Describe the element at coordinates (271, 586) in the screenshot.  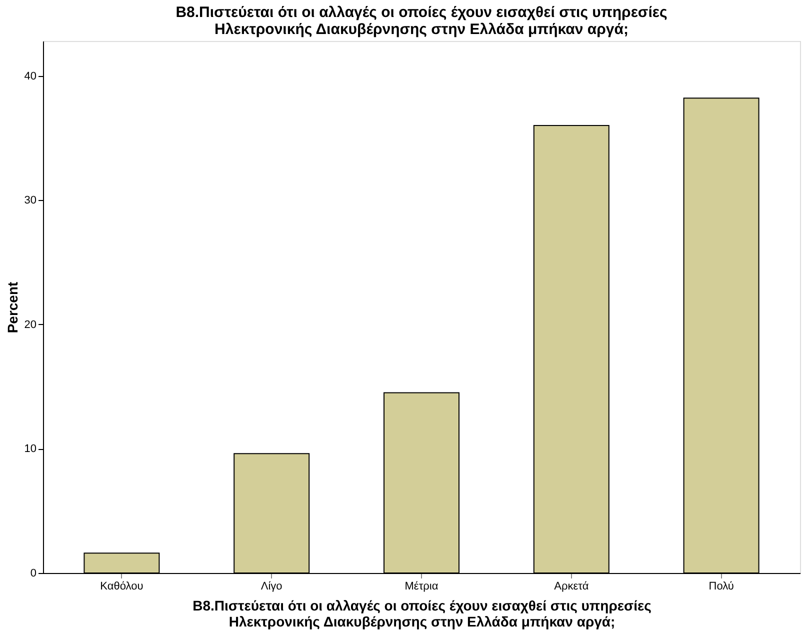
I see `x-tick-label: Λίγο` at that location.